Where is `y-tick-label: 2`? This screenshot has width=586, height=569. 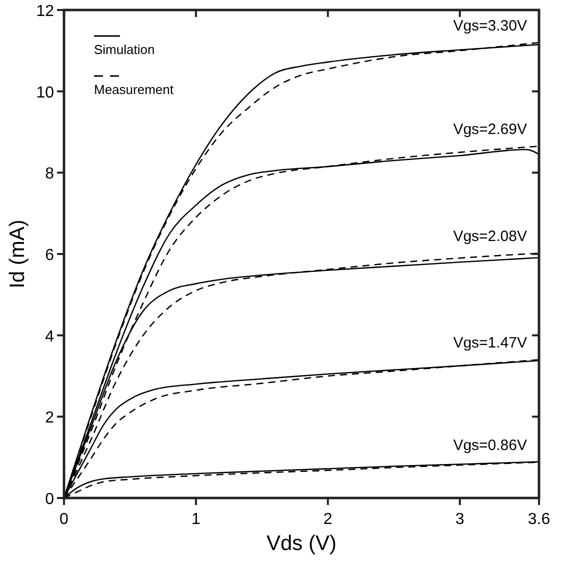
y-tick-label: 2 is located at coordinates (49, 418).